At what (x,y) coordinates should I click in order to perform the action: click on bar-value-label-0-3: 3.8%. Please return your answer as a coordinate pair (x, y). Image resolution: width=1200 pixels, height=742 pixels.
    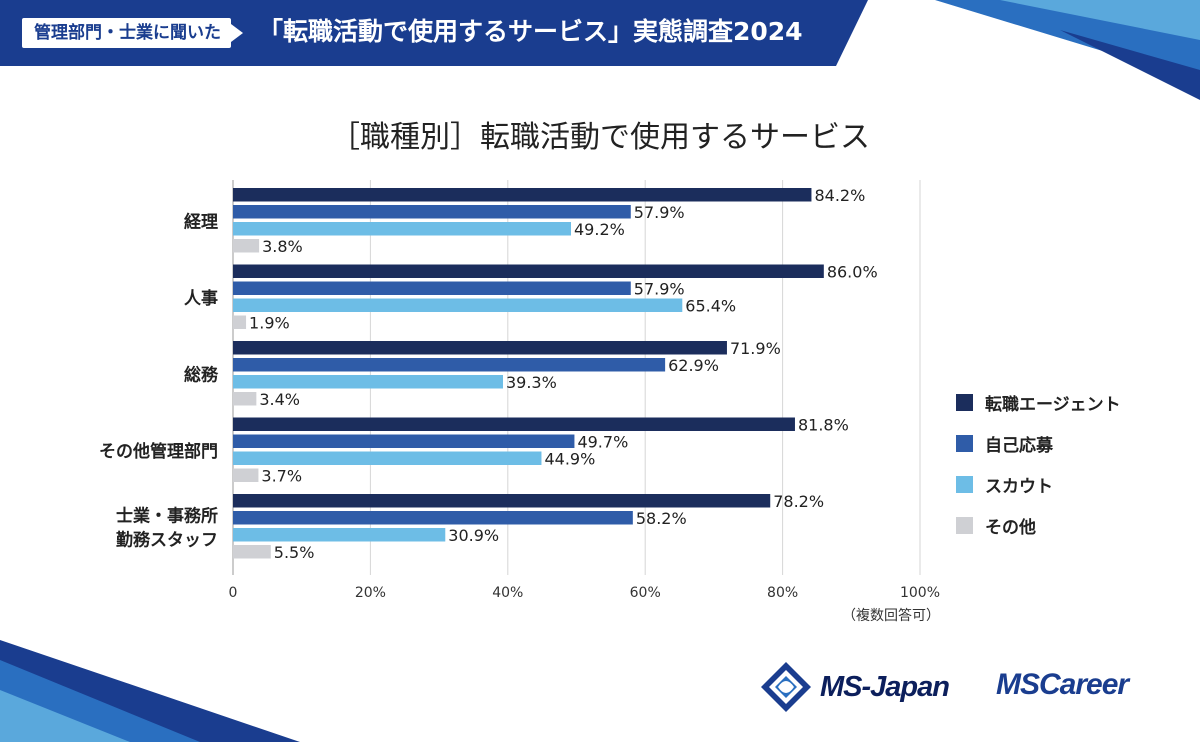
    Looking at the image, I should click on (282, 246).